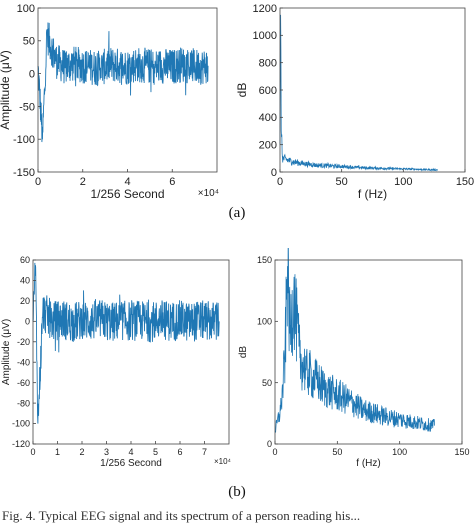 This screenshot has height=527, width=474. What do you see at coordinates (155, 452) in the screenshot?
I see `x-tick-label: 5` at bounding box center [155, 452].